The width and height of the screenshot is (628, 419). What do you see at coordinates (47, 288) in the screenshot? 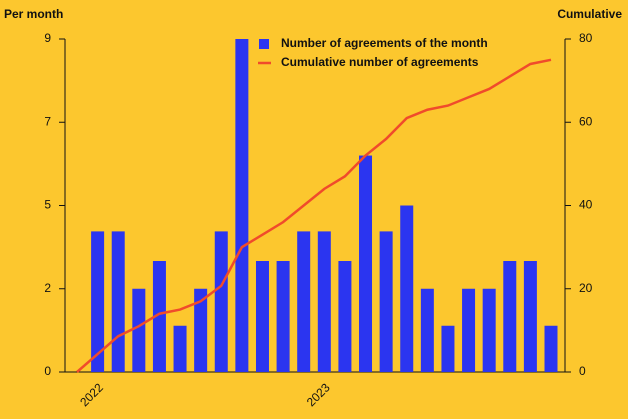
I see `y-tick-label: 2` at bounding box center [47, 288].